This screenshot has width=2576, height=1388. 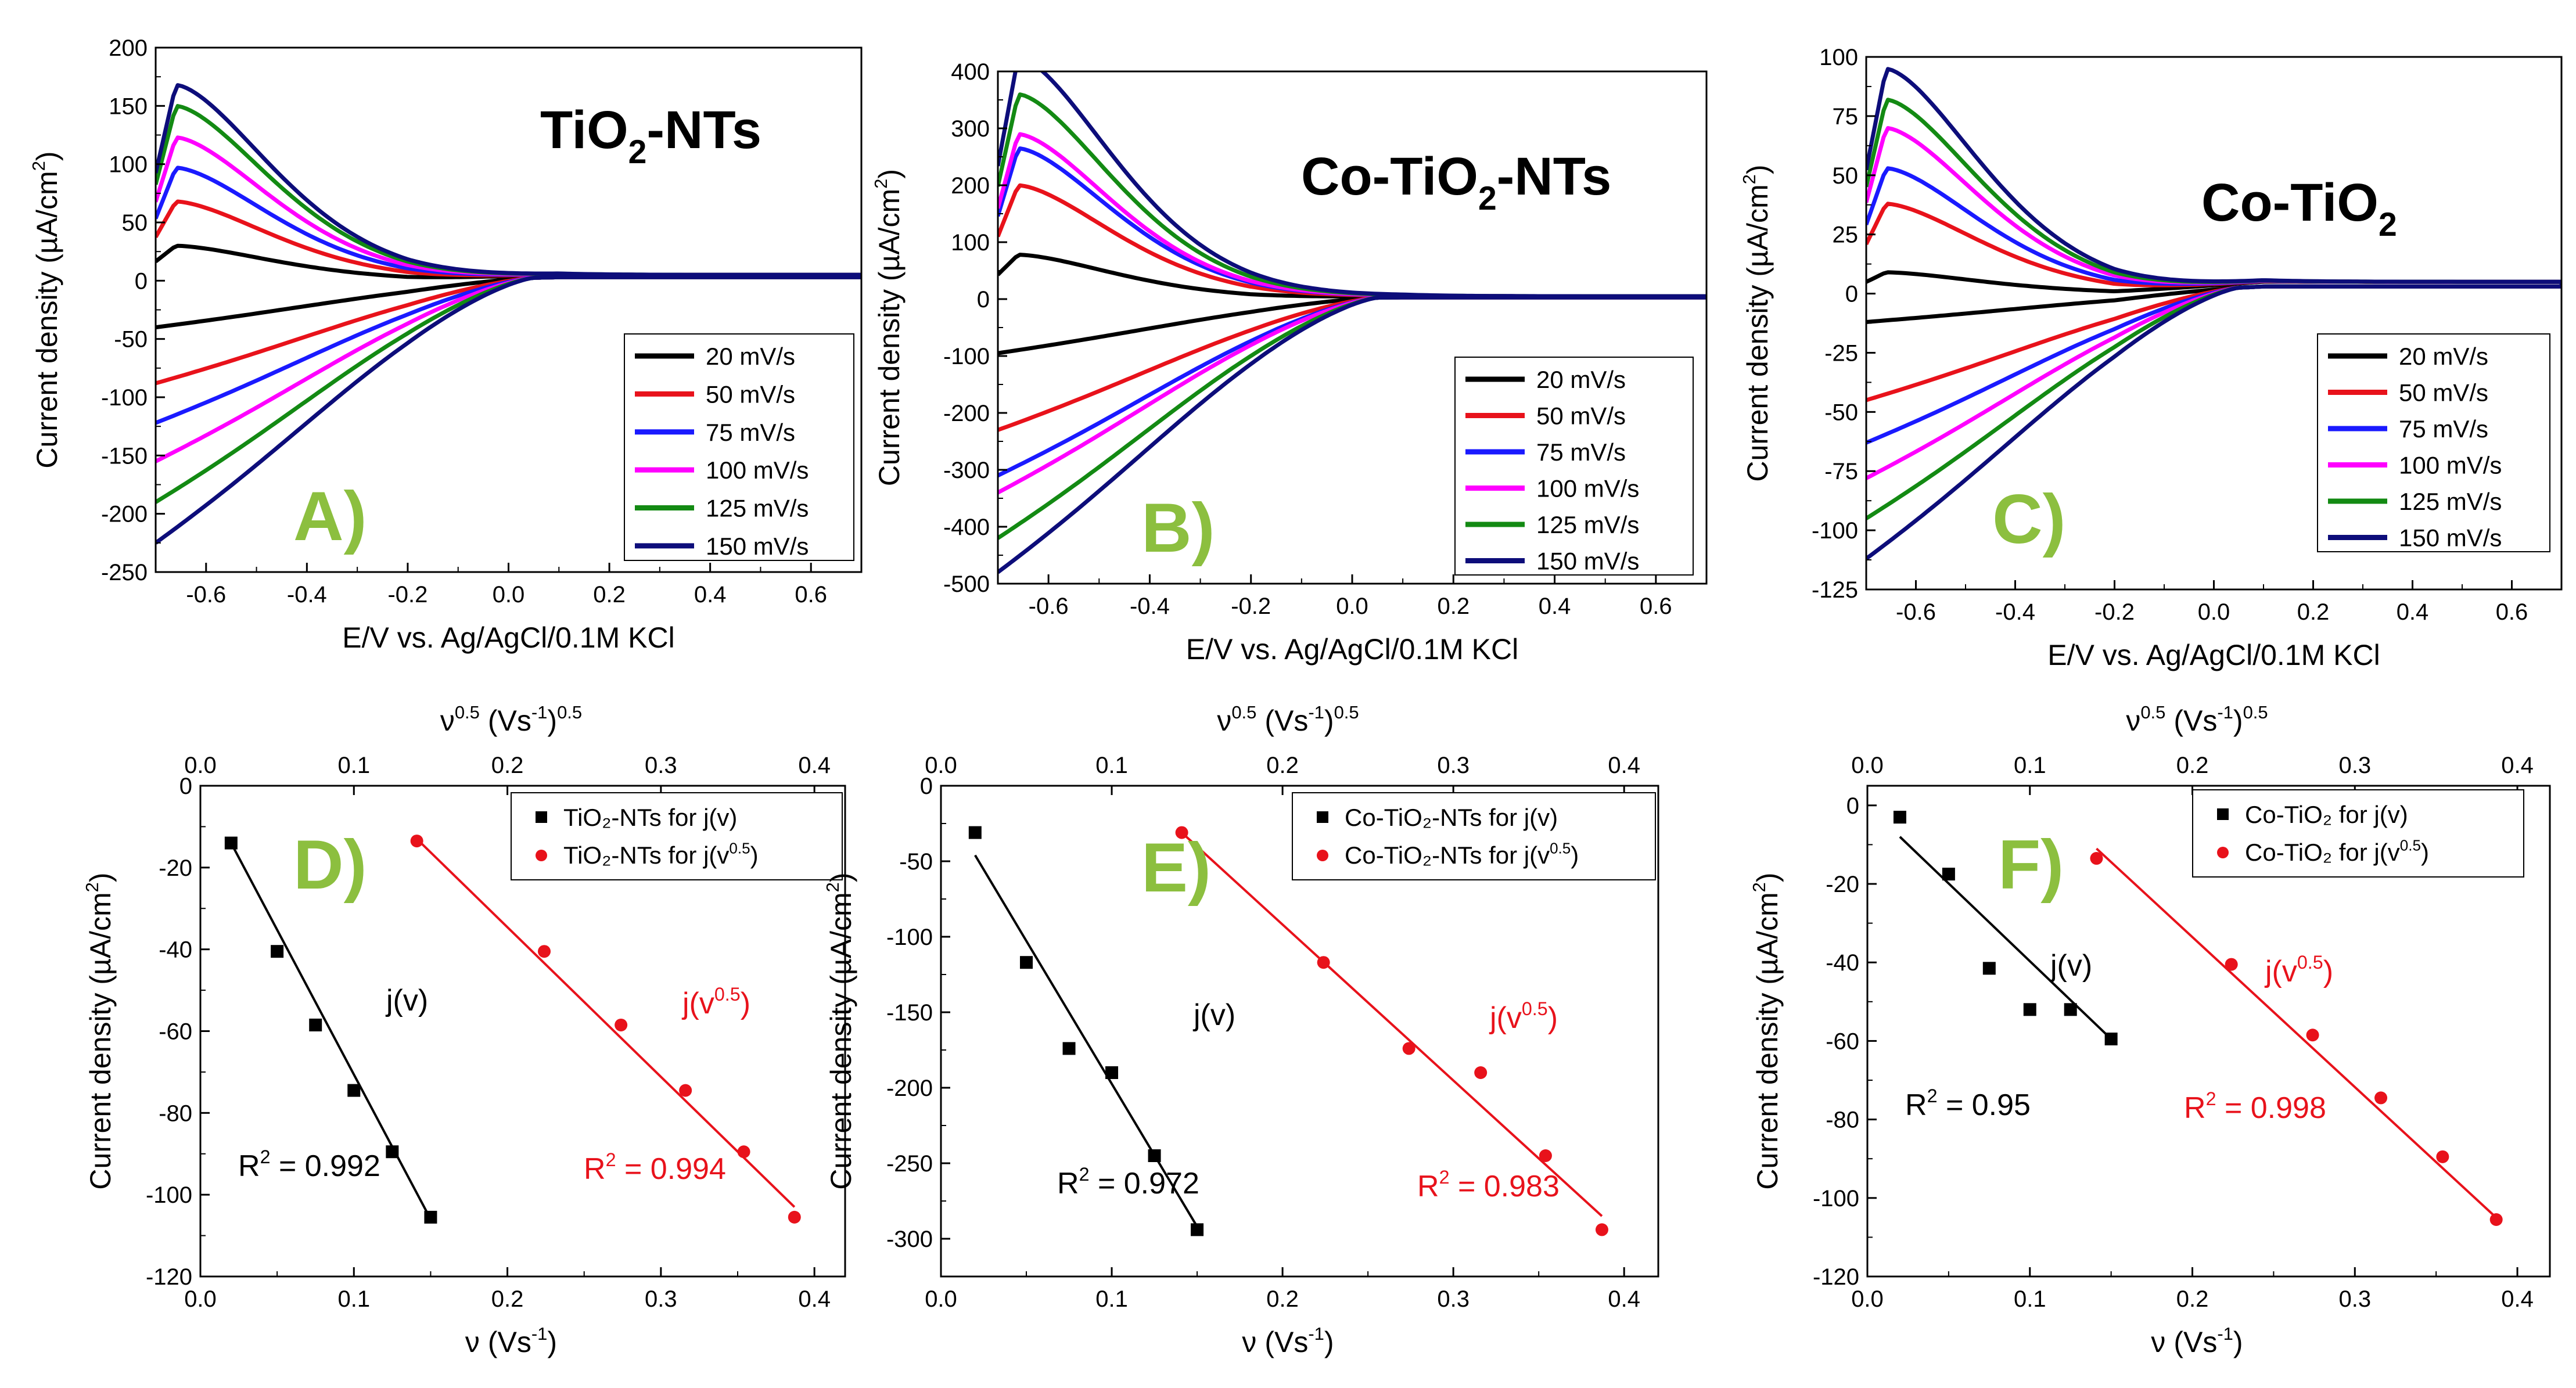 What do you see at coordinates (750, 432) in the screenshot?
I see `legend-label: 75 mV/s` at bounding box center [750, 432].